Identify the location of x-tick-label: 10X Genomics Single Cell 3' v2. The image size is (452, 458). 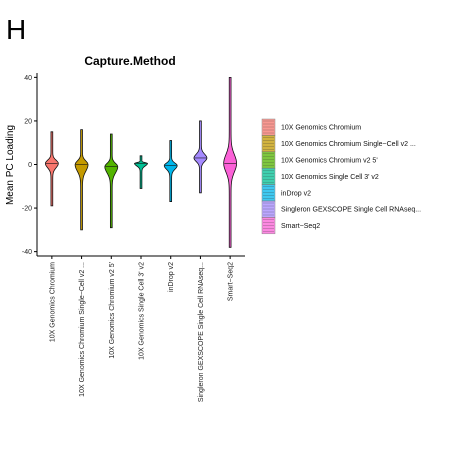
(142, 311).